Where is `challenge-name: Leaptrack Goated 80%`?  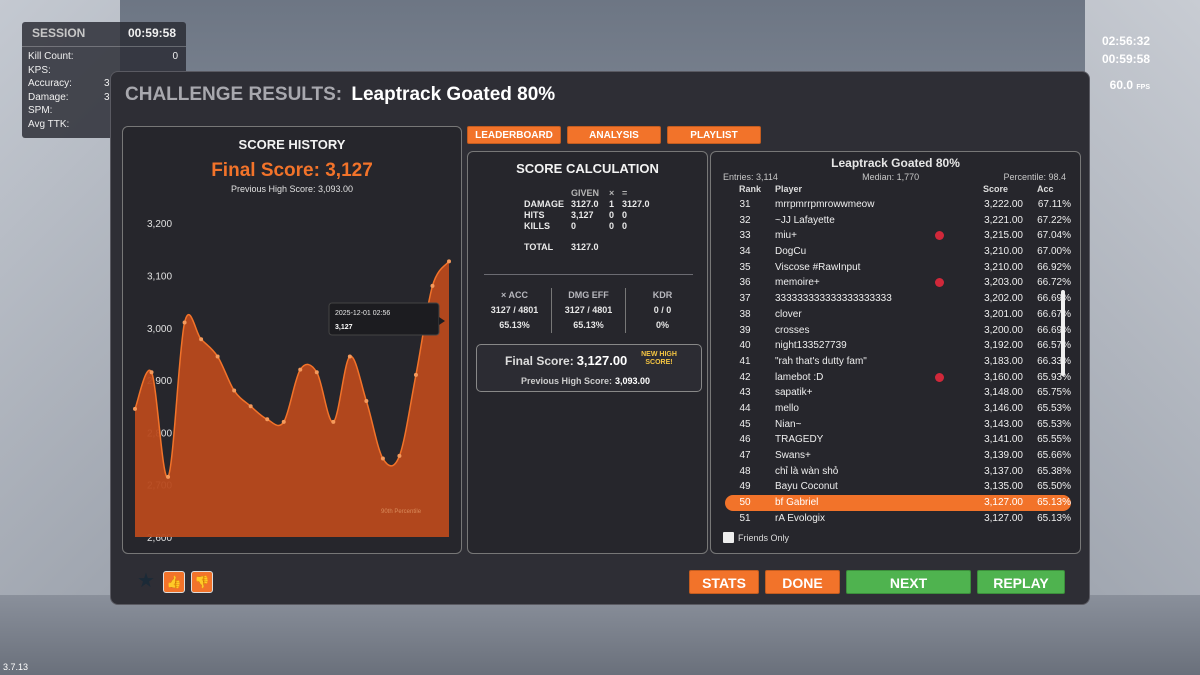
challenge-name: Leaptrack Goated 80% is located at coordinates (453, 94).